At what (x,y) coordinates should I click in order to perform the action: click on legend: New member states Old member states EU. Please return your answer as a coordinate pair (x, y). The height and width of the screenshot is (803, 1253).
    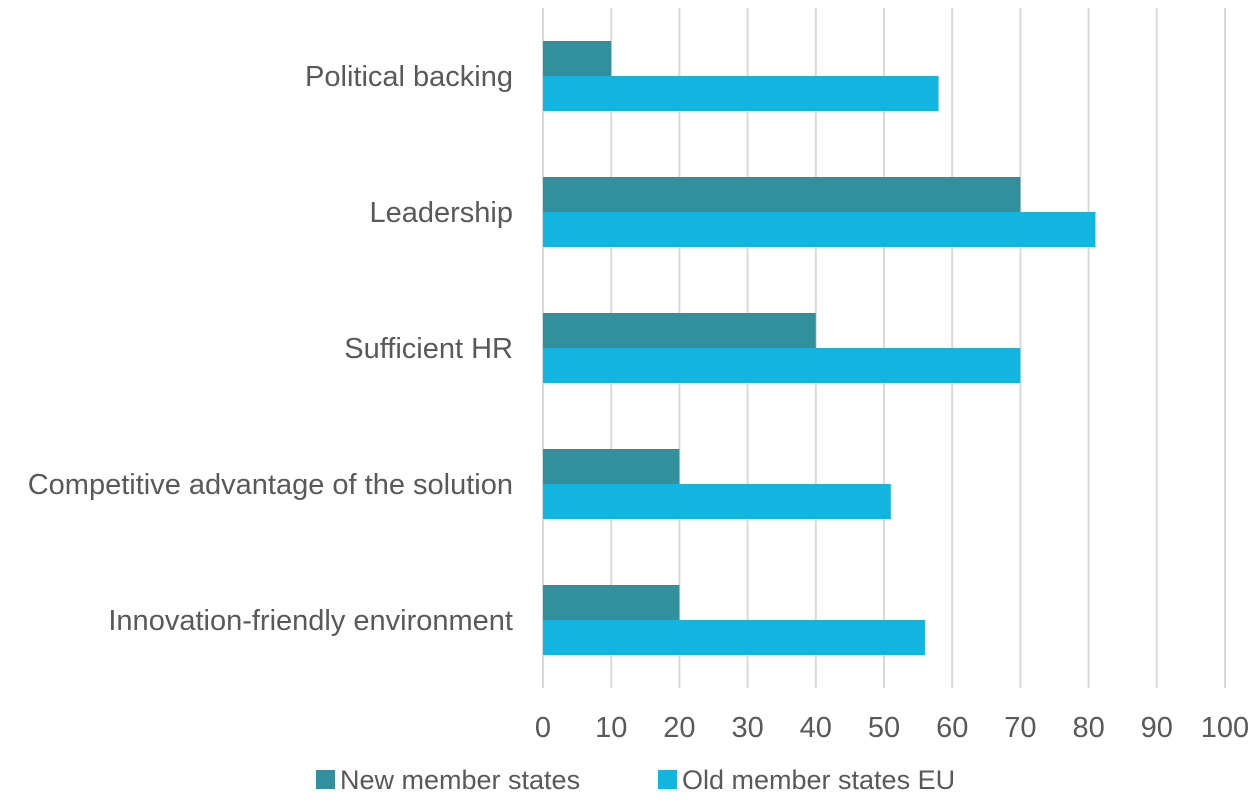
    Looking at the image, I should click on (635, 780).